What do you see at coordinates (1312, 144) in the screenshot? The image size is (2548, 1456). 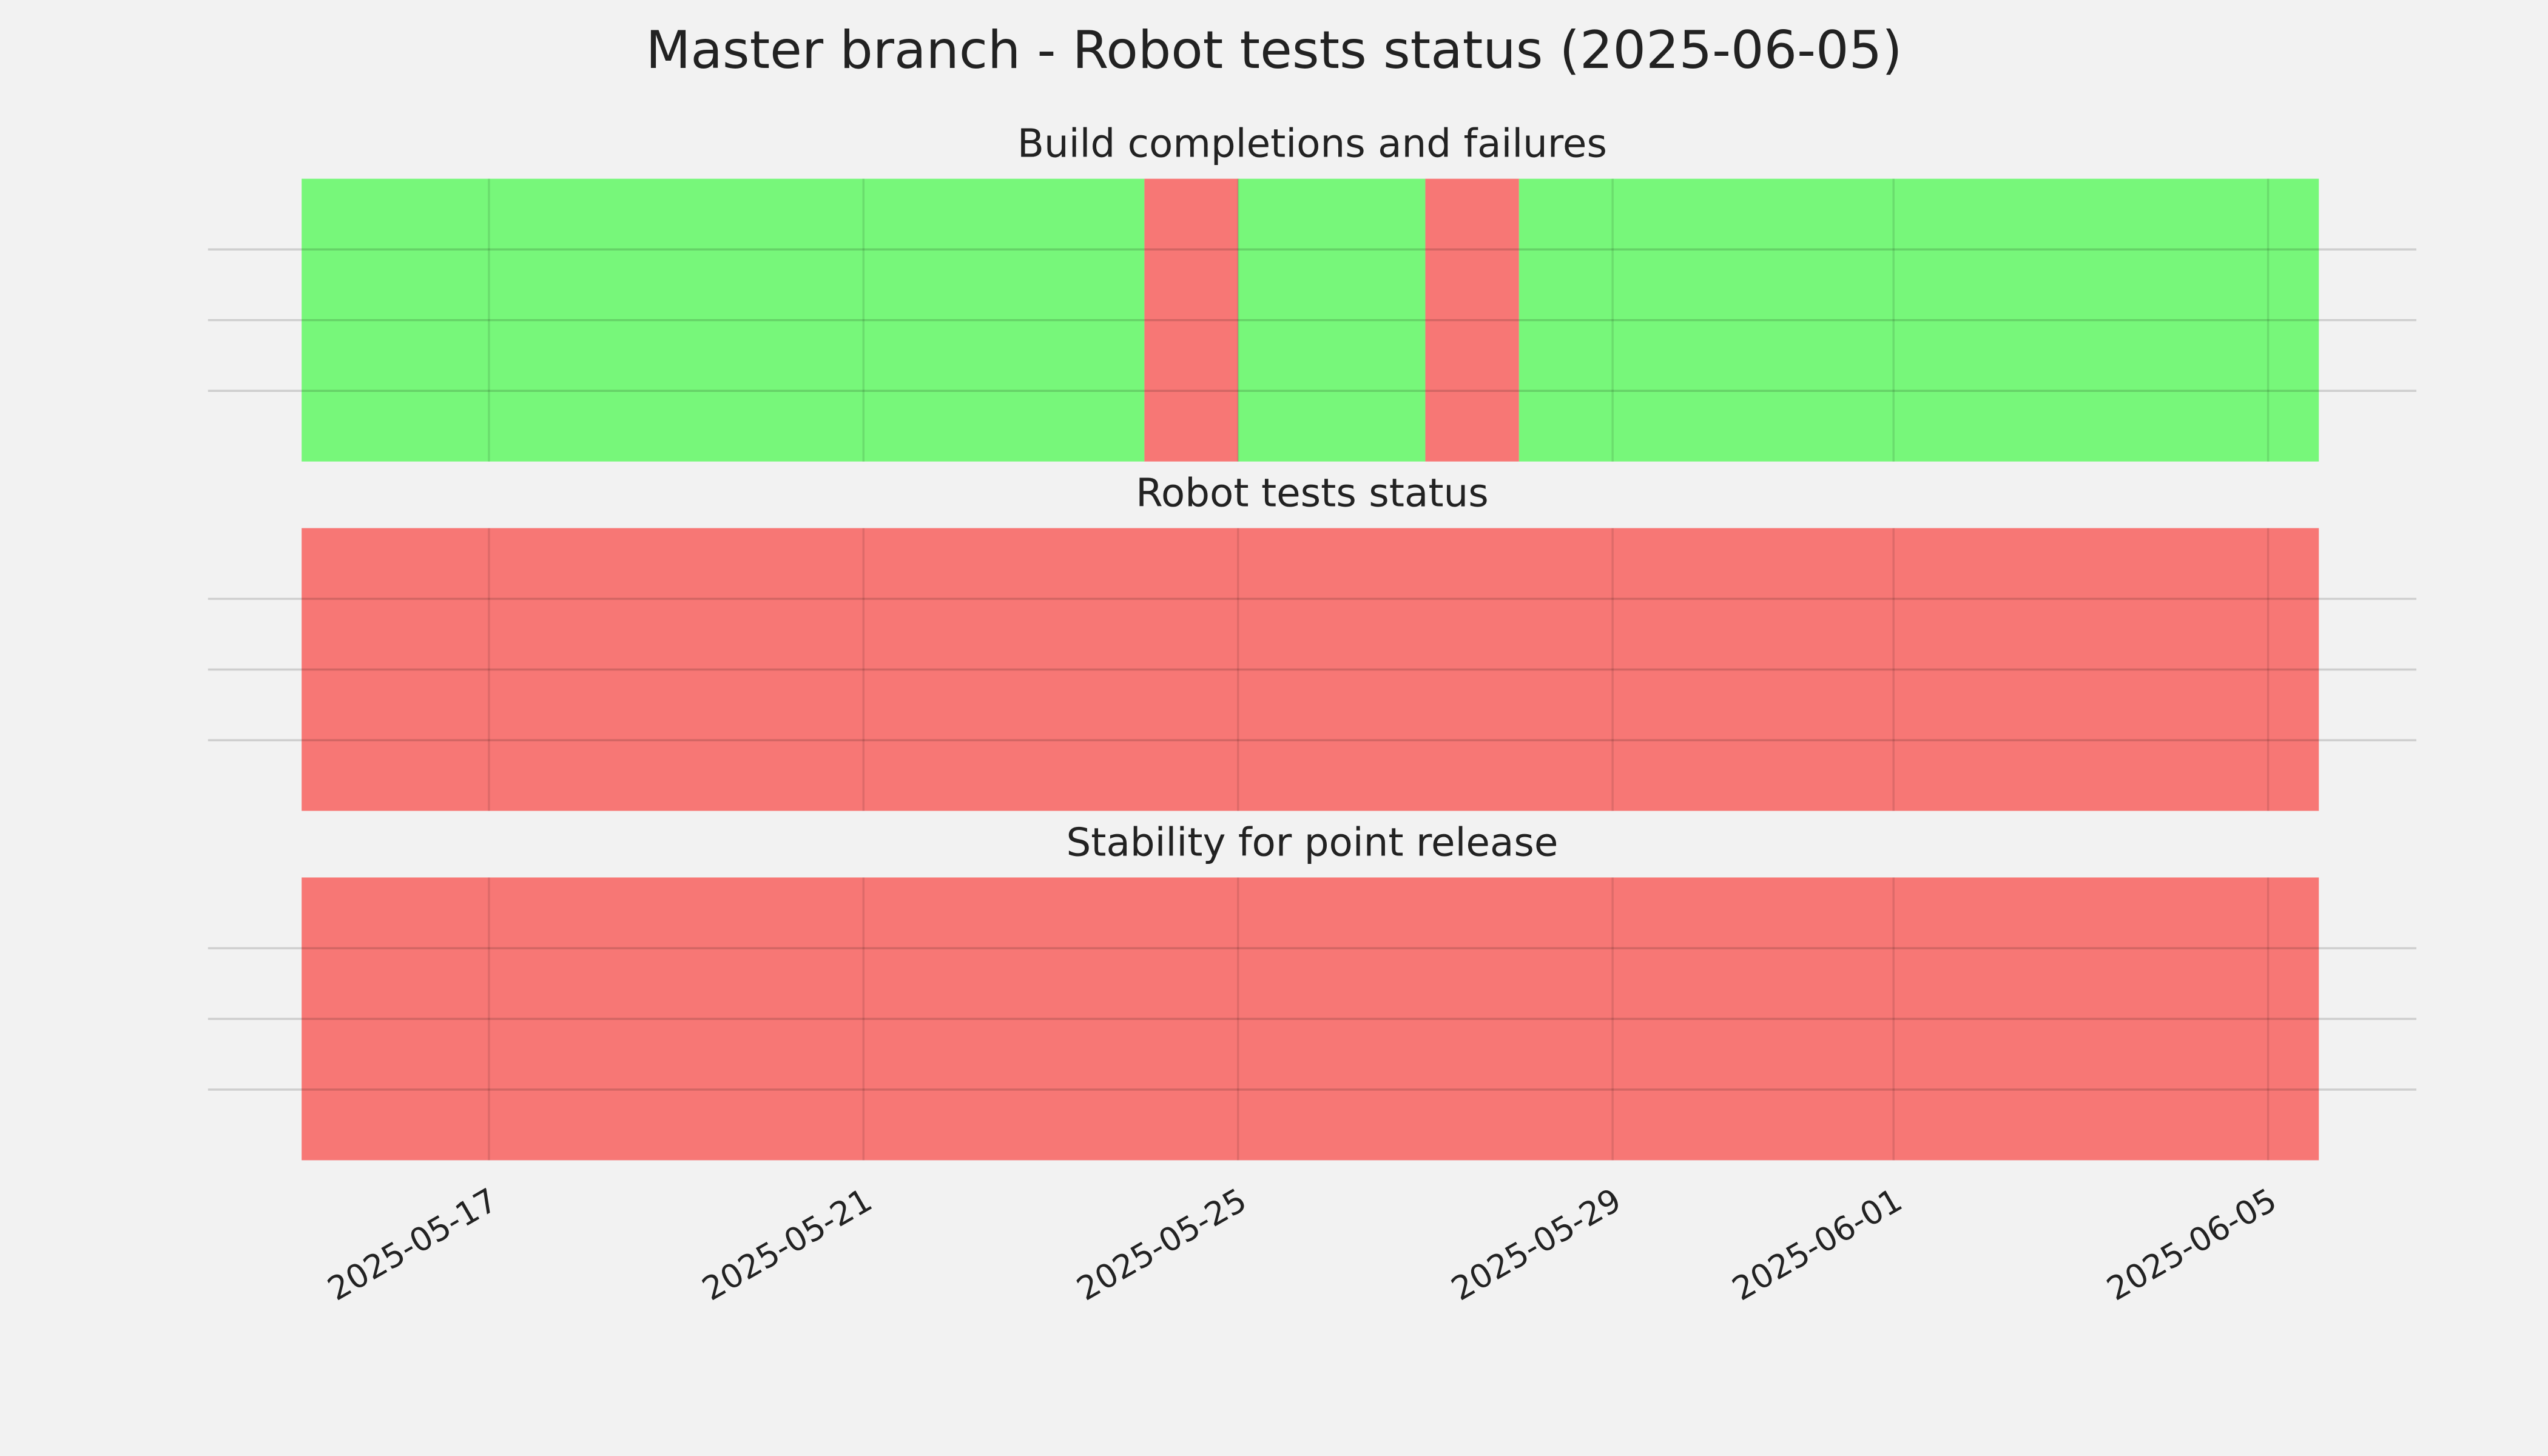 I see `panel-title: Build completions and failures` at bounding box center [1312, 144].